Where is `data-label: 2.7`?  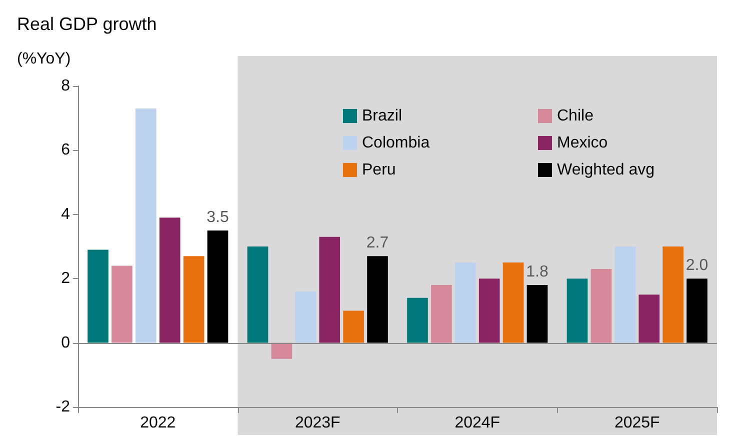
data-label: 2.7 is located at coordinates (377, 243).